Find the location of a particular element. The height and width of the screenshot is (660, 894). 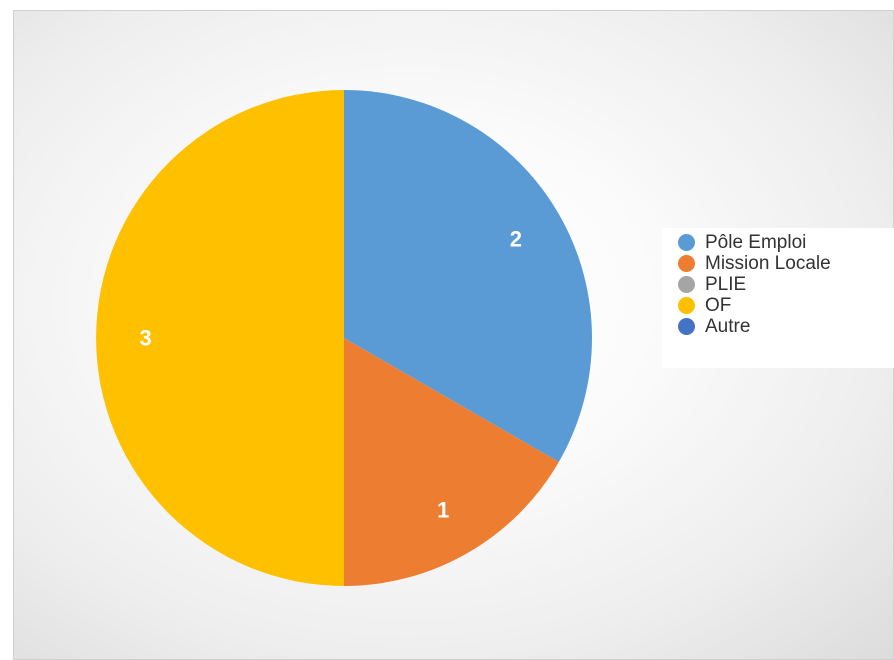

legend-label-mission-locale: Mission Locale is located at coordinates (768, 263).